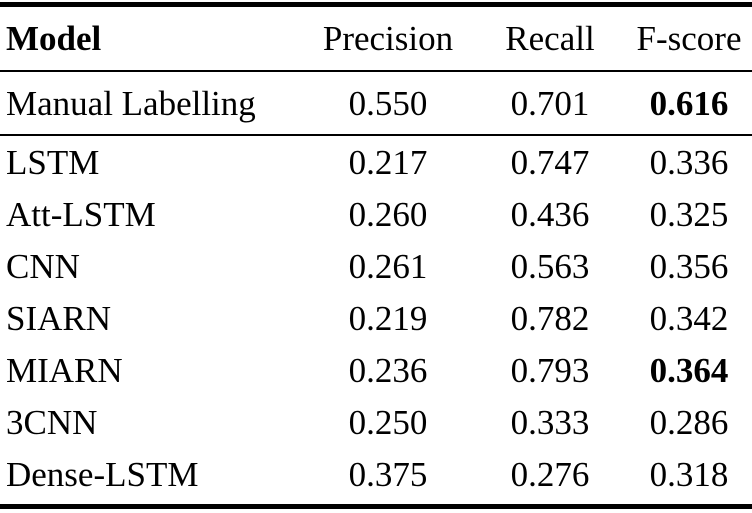  Describe the element at coordinates (550, 370) in the screenshot. I see `recall-value: 0.793` at that location.